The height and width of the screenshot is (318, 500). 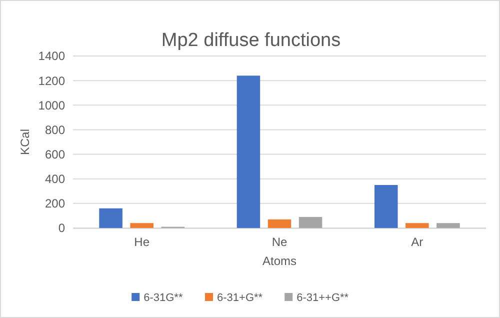 What do you see at coordinates (62, 228) in the screenshot?
I see `y-tick-label: 0` at bounding box center [62, 228].